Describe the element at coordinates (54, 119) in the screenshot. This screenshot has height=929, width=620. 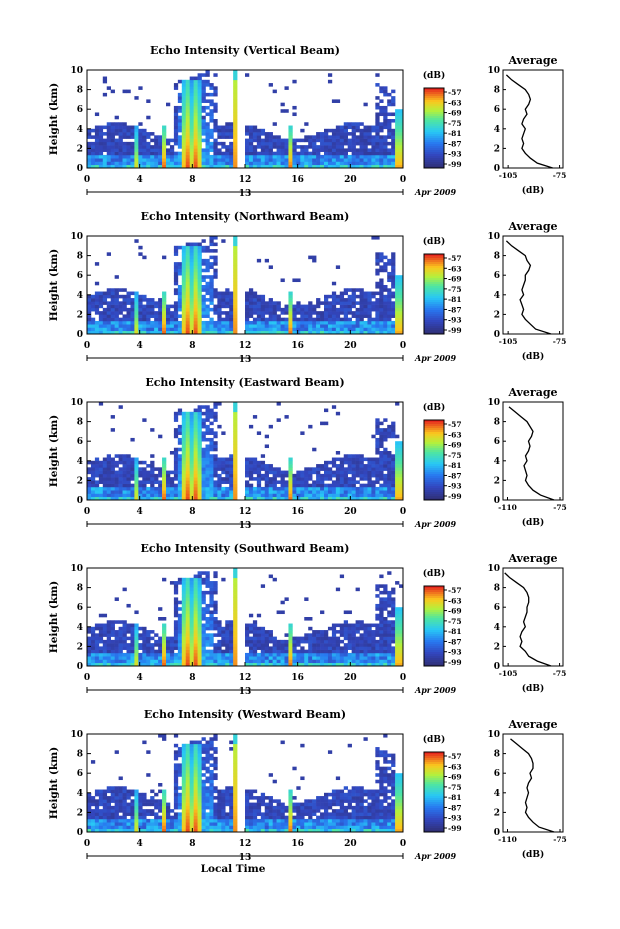
I see `y-axis-label: Height (km)` at that location.